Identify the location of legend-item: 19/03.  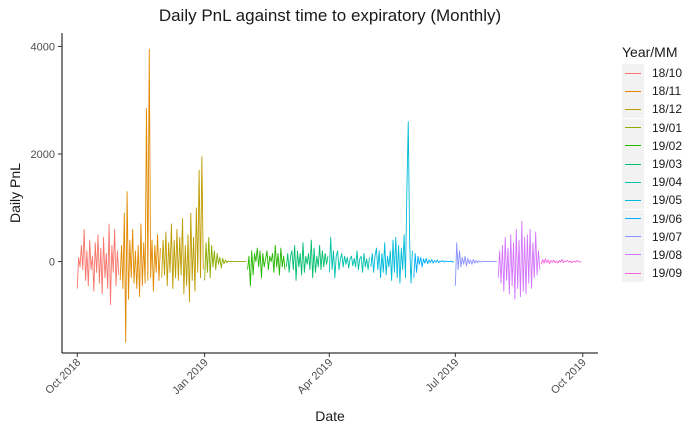
(652, 164).